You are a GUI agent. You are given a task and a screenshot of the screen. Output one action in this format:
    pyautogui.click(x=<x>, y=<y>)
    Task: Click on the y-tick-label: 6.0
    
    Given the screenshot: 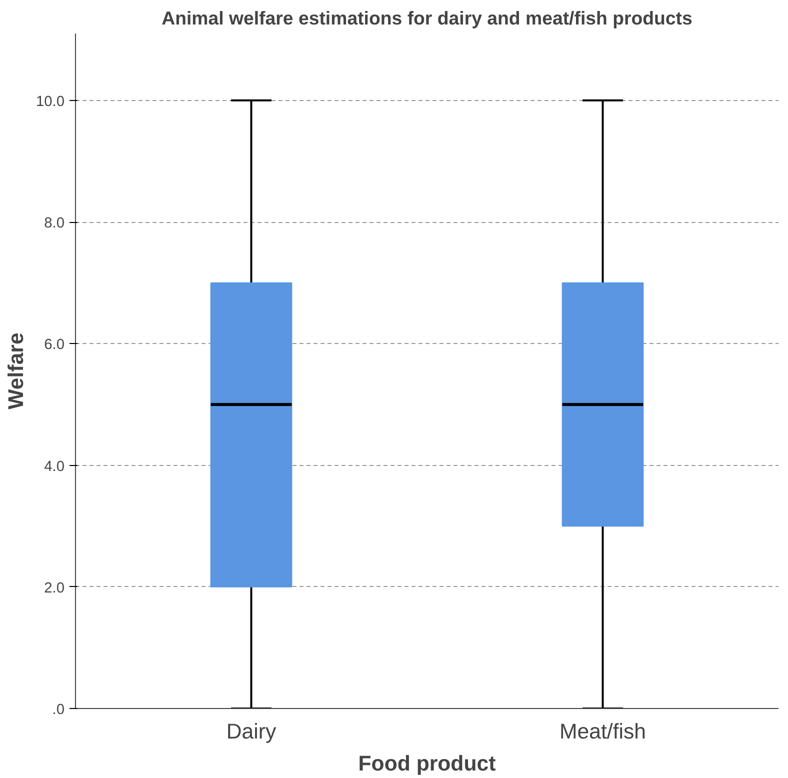 What is the action you would take?
    pyautogui.click(x=54, y=345)
    